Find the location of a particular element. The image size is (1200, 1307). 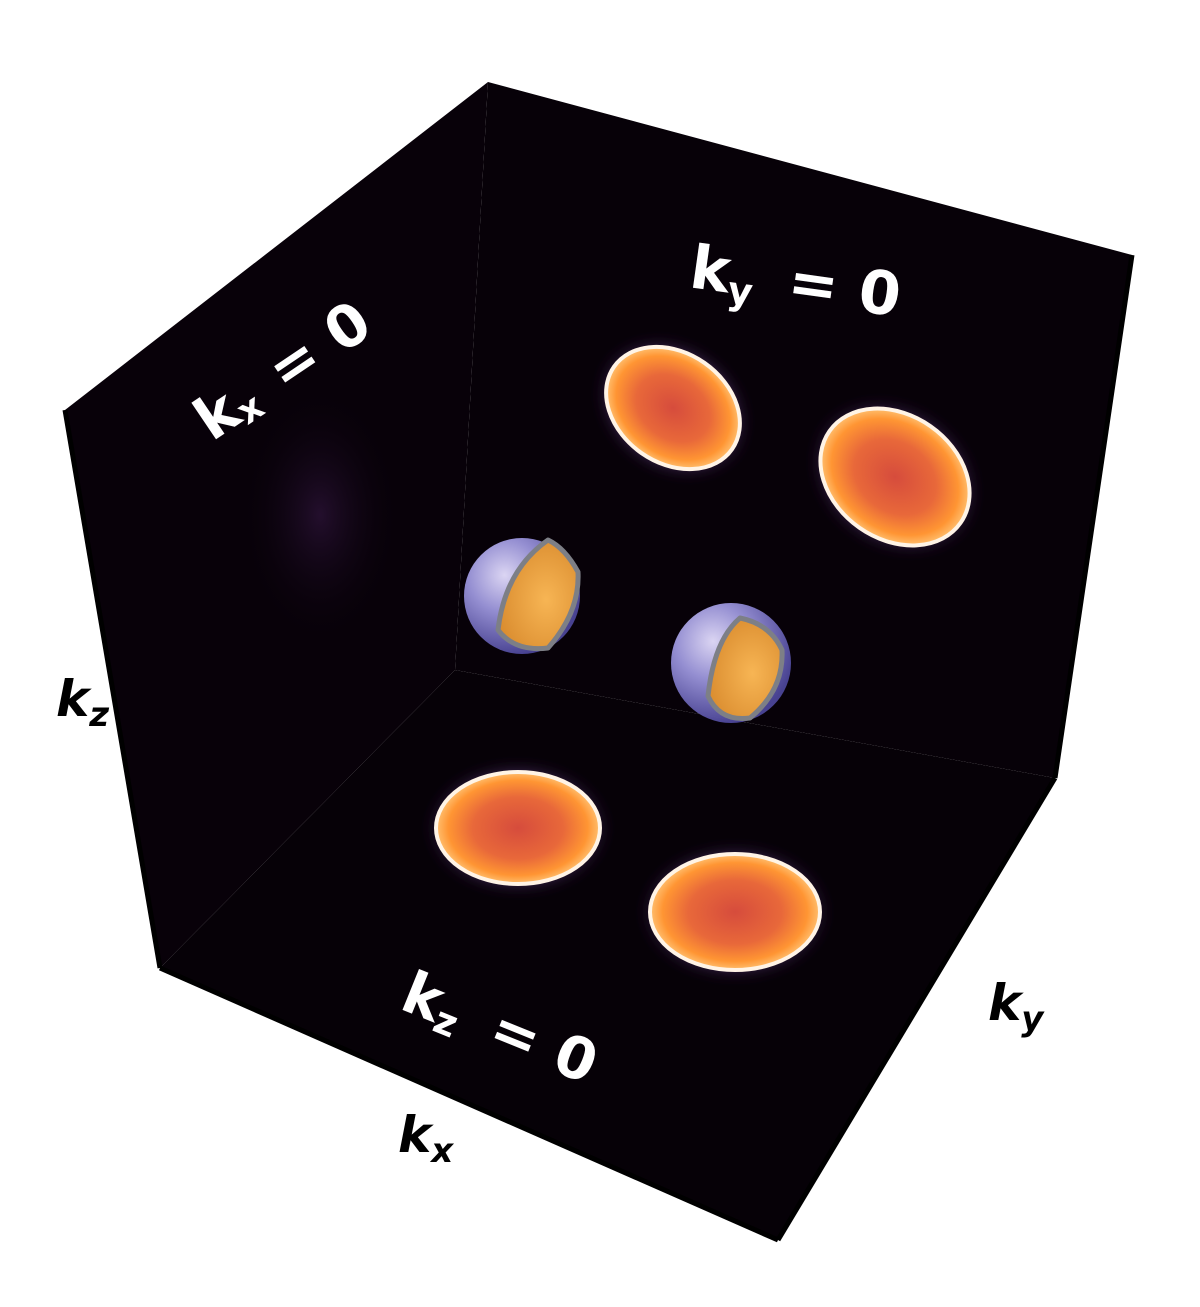

kz-plane-disk-right is located at coordinates (735, 912).